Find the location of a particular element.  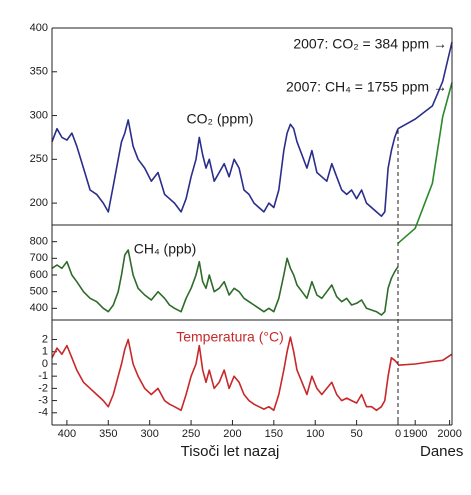

panel-label: Temperatura (°C) is located at coordinates (230, 337).